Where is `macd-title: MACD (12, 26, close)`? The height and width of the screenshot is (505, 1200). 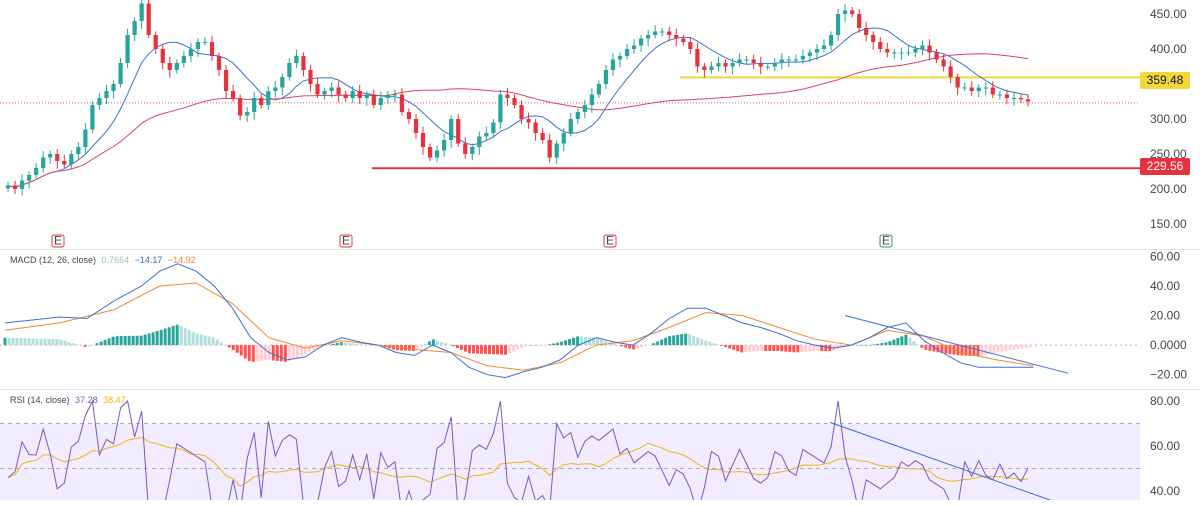 macd-title: MACD (12, 26, close) is located at coordinates (53, 260).